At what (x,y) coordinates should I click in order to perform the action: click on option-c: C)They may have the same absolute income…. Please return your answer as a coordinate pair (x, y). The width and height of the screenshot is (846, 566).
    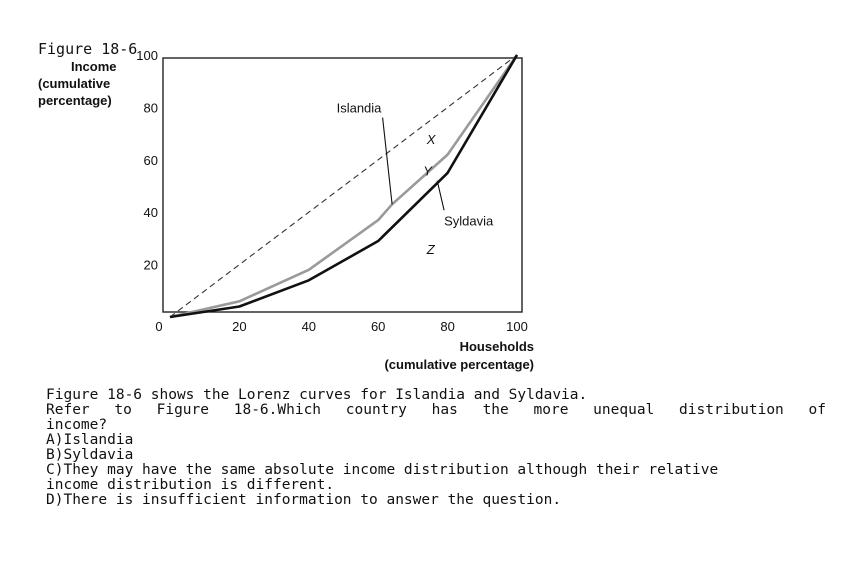
    Looking at the image, I should click on (382, 470).